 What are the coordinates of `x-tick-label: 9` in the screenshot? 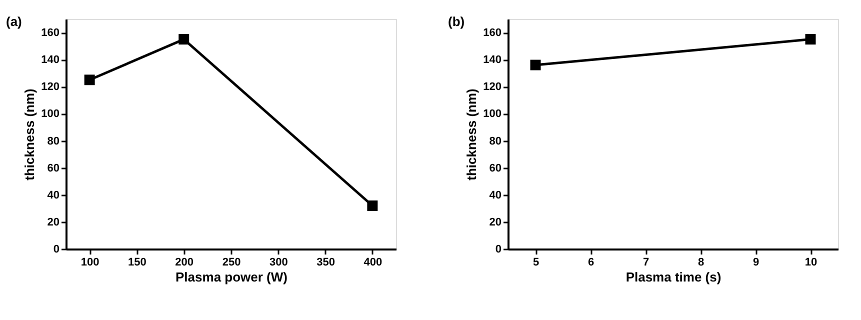 It's located at (756, 262).